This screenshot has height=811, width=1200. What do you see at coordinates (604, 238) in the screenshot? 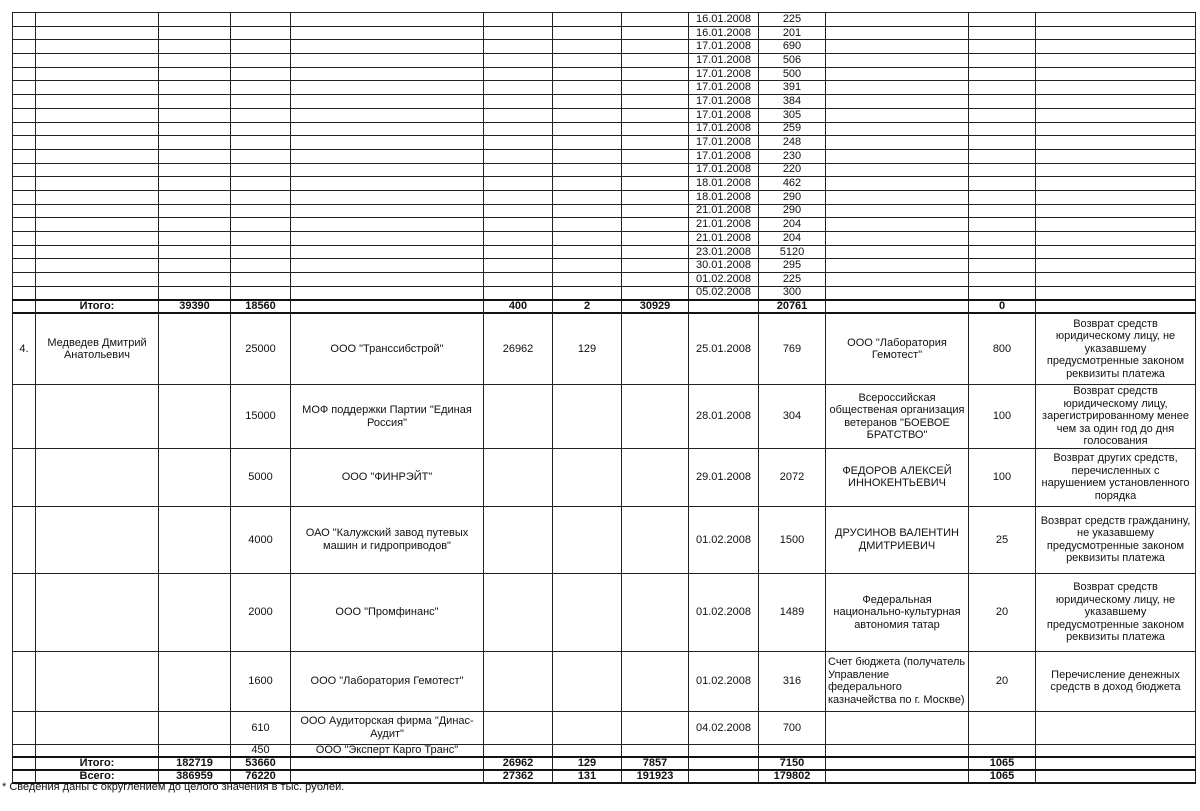
I see `table-row: 21.01.2008 204` at bounding box center [604, 238].